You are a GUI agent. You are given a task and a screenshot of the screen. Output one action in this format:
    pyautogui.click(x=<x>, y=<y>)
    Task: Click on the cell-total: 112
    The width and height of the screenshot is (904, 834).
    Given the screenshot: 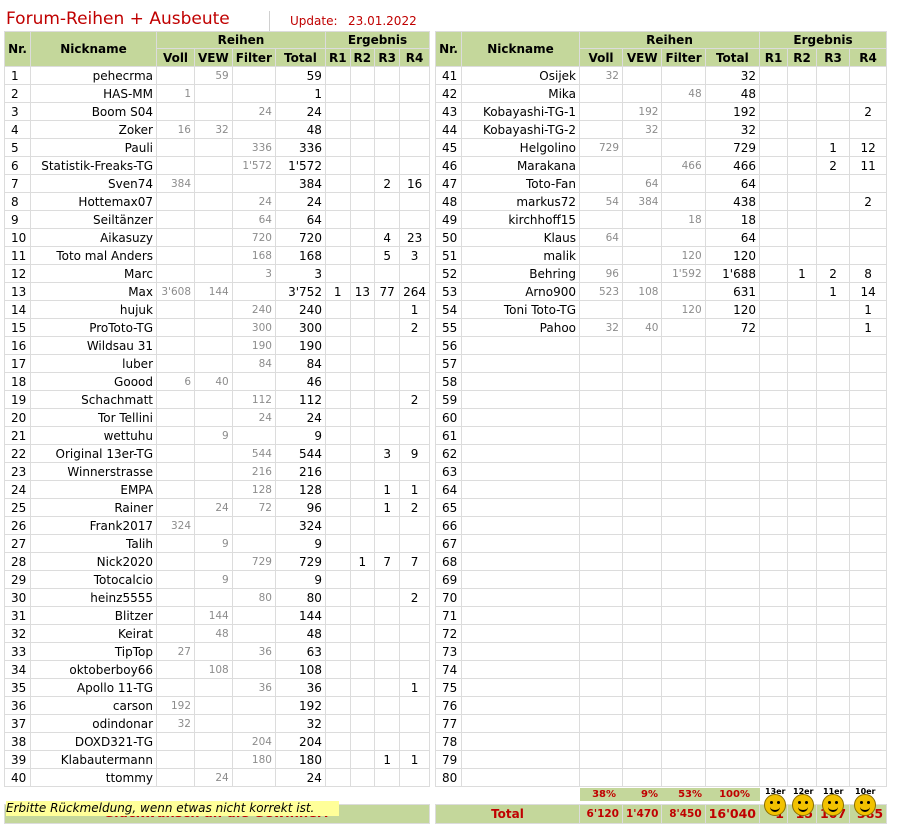 What is the action you would take?
    pyautogui.click(x=300, y=399)
    